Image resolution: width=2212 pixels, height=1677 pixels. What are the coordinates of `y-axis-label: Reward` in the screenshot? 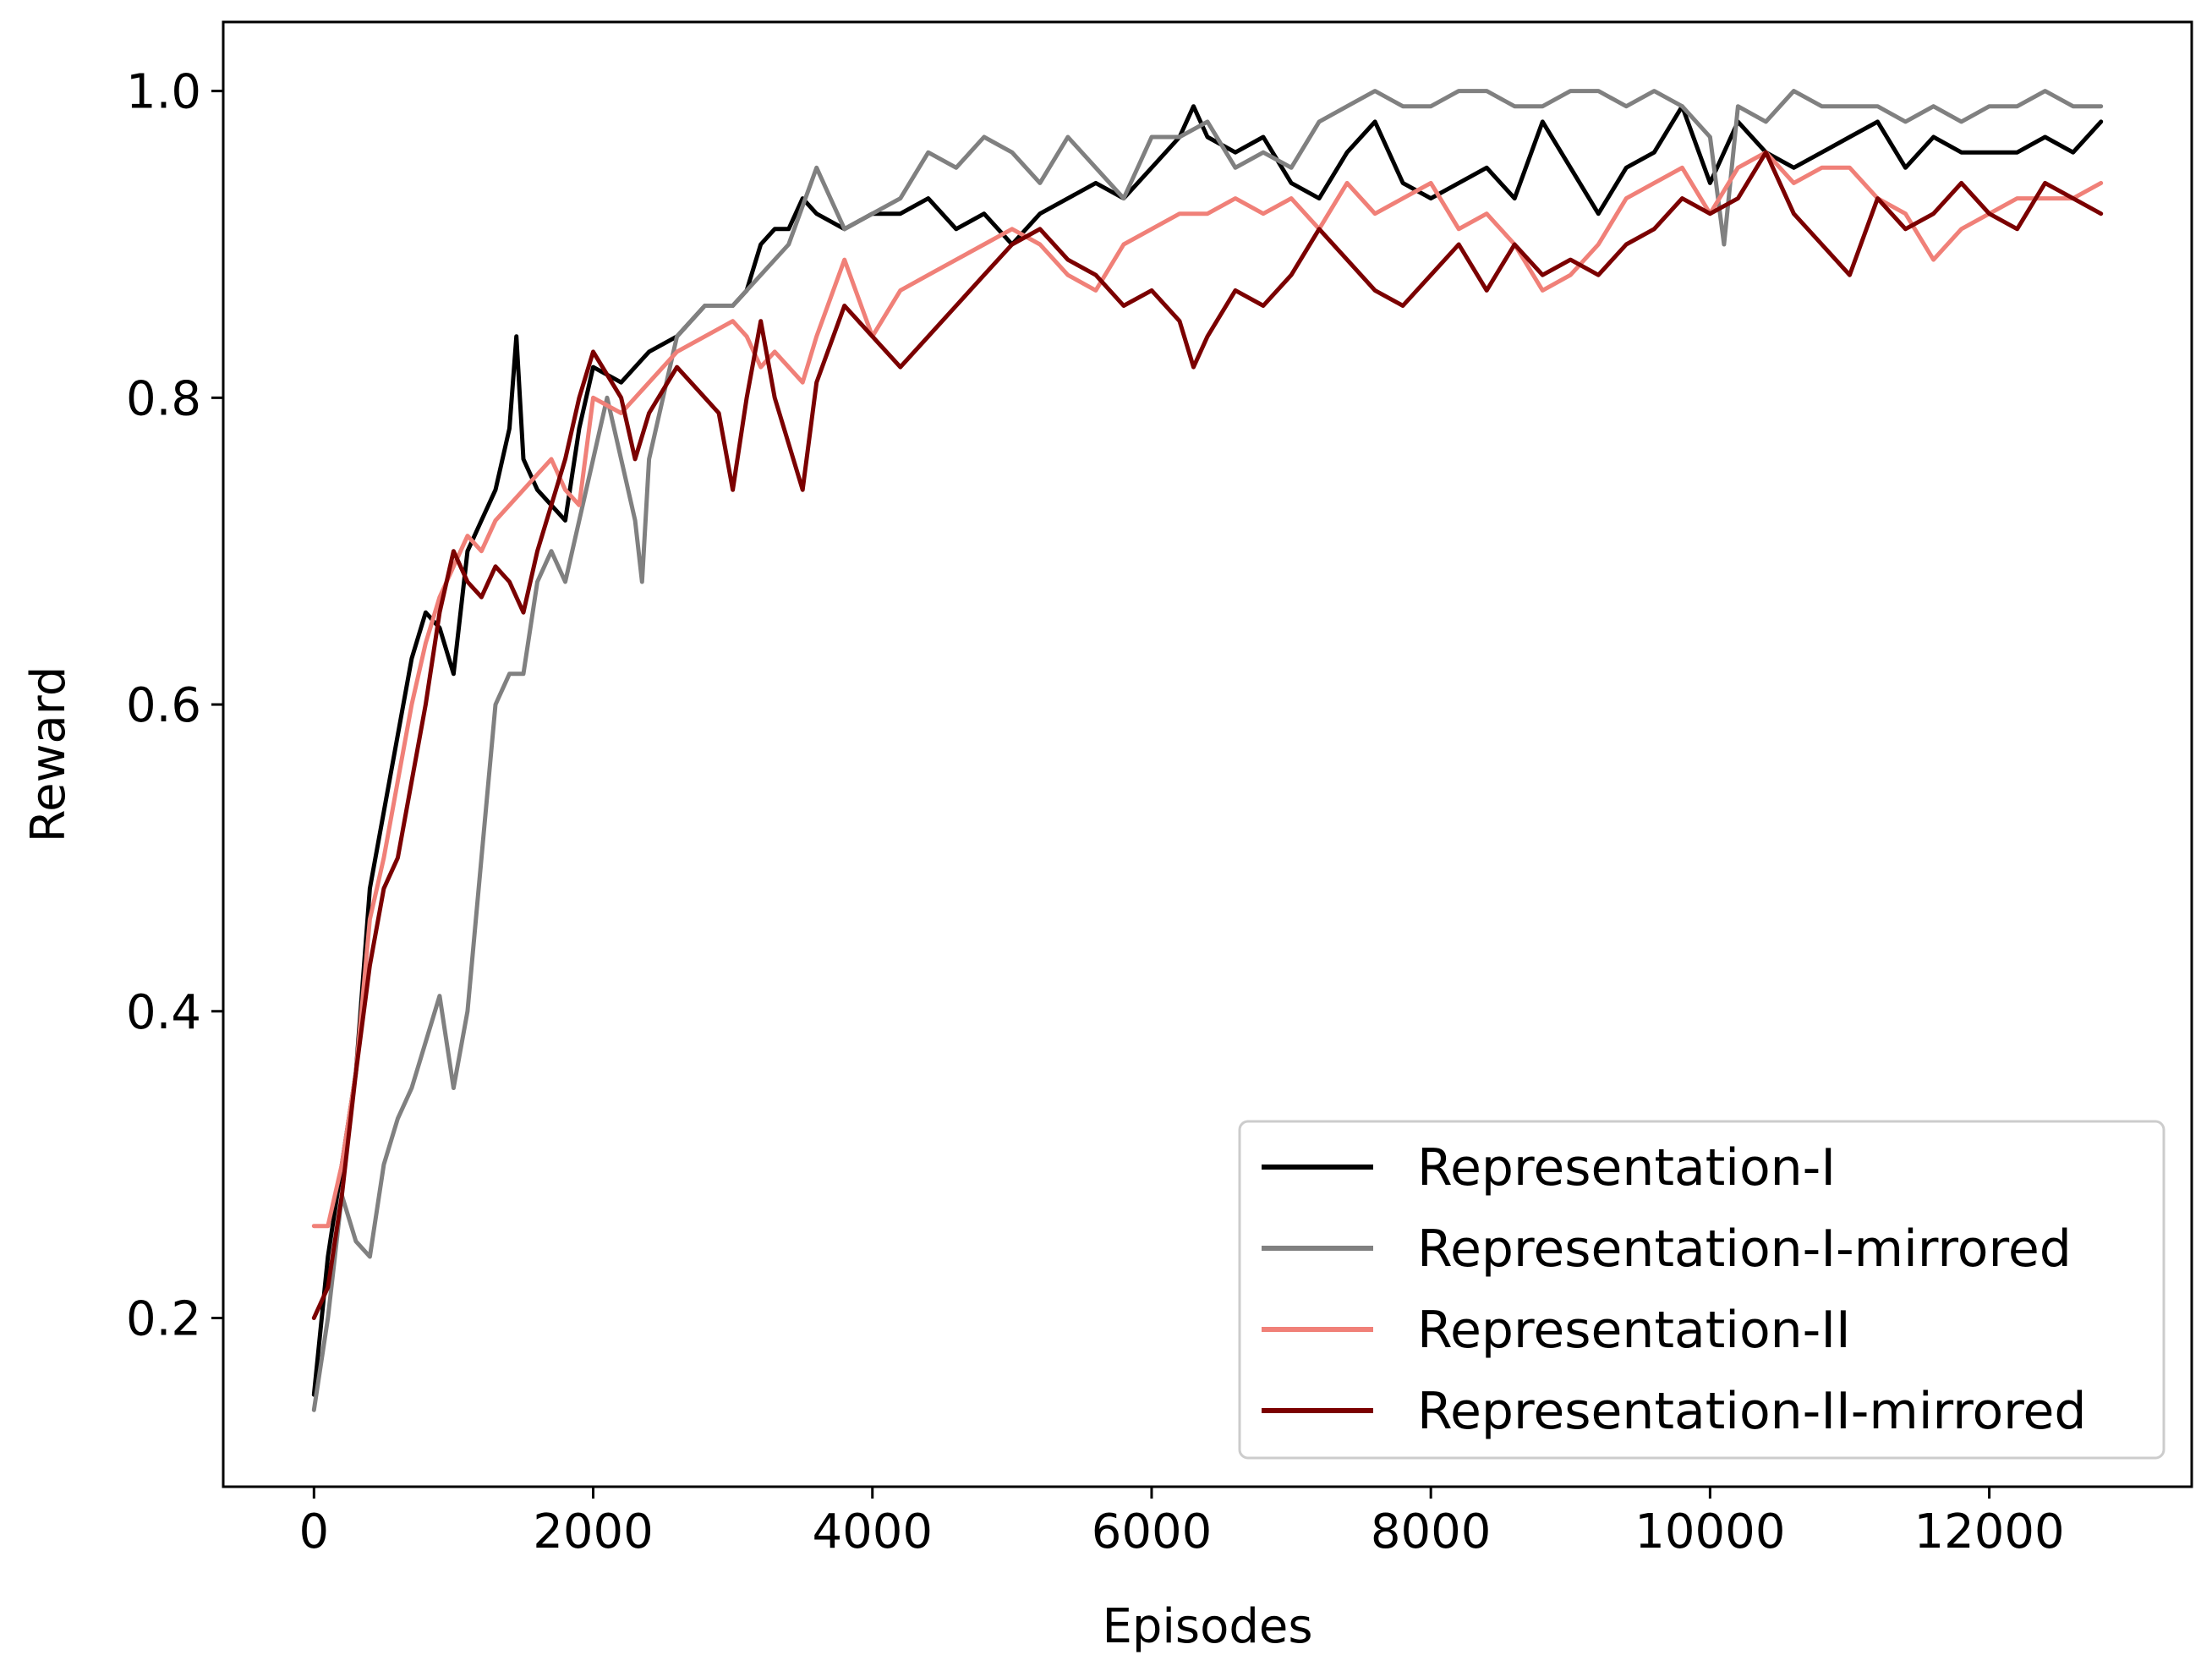 It's located at (48, 755).